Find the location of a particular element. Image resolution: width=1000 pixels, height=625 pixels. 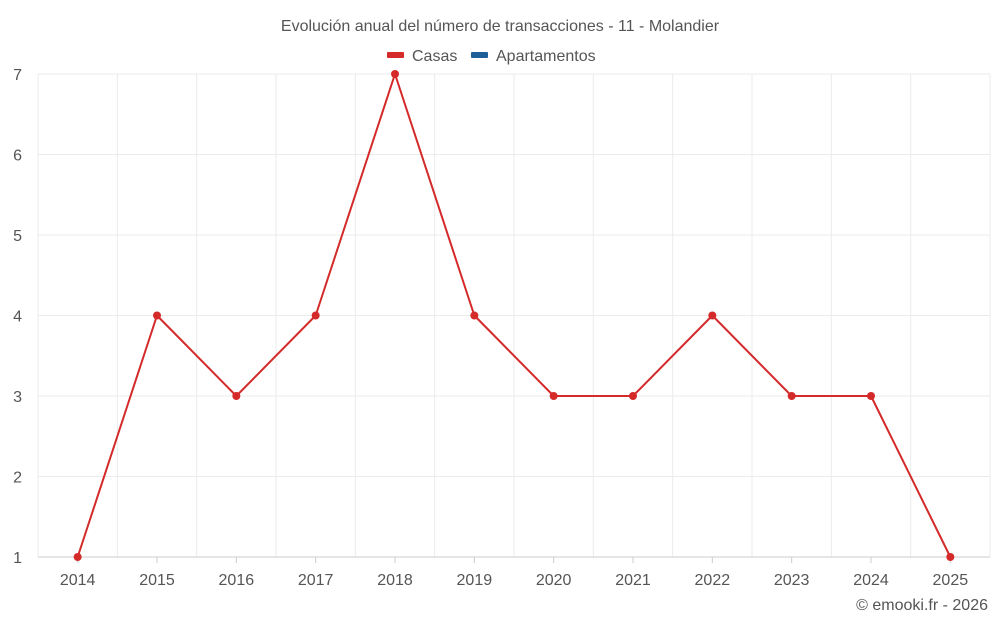

y-tick-label: 2 is located at coordinates (17, 478).